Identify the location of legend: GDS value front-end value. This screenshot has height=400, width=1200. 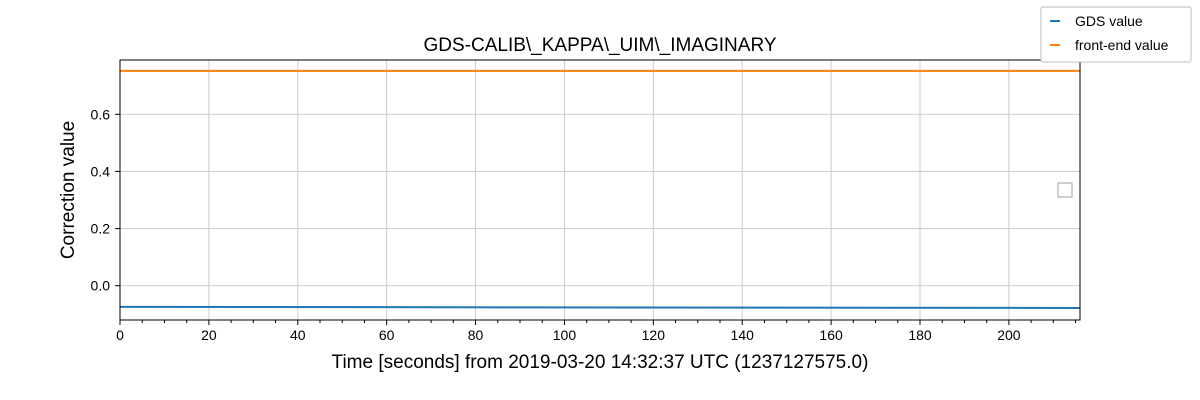
(1116, 34).